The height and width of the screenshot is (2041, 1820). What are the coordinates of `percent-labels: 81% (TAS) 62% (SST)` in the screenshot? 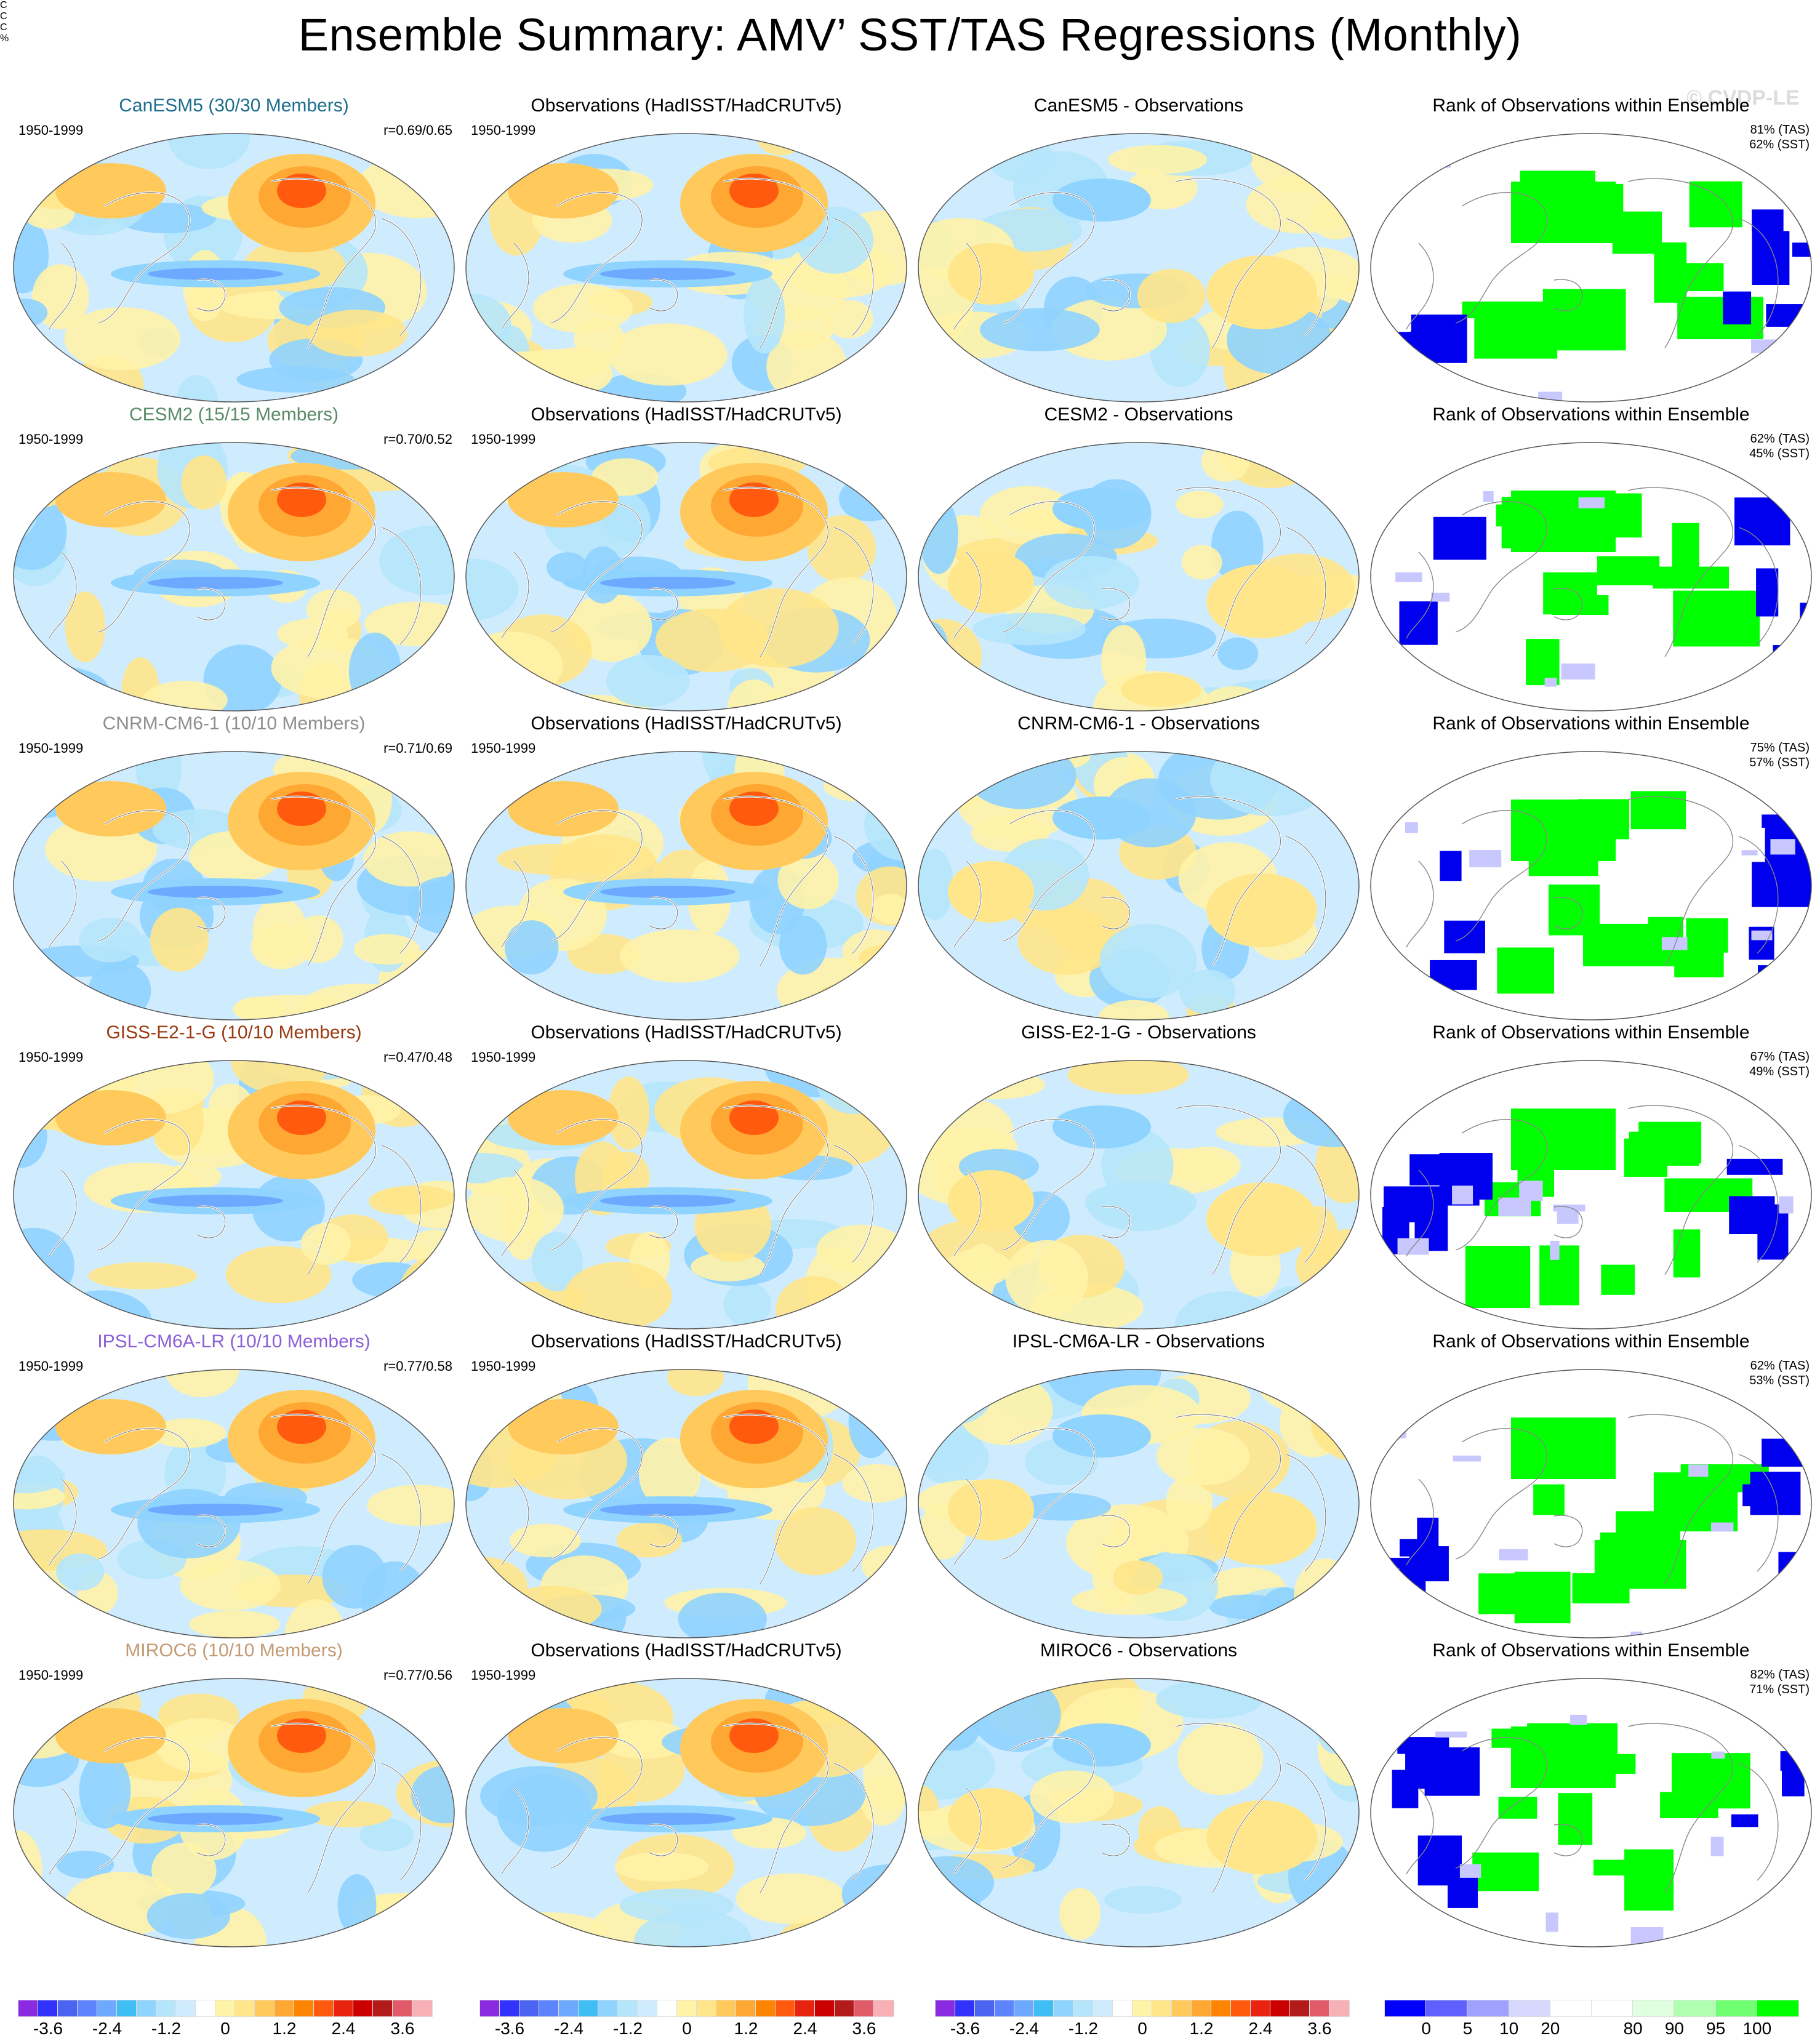 It's located at (1779, 137).